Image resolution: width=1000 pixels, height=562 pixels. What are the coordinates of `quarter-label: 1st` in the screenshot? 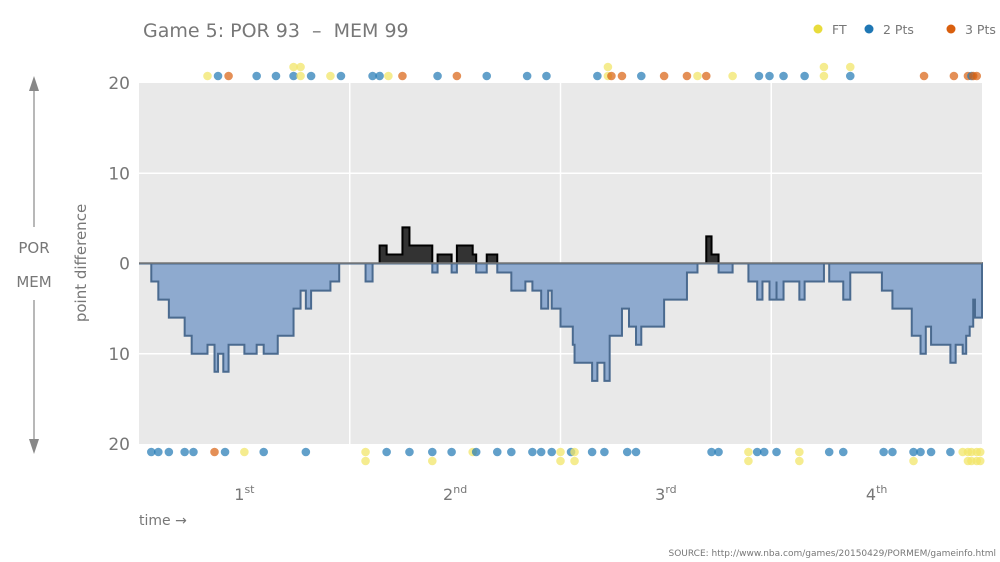 It's located at (244, 493).